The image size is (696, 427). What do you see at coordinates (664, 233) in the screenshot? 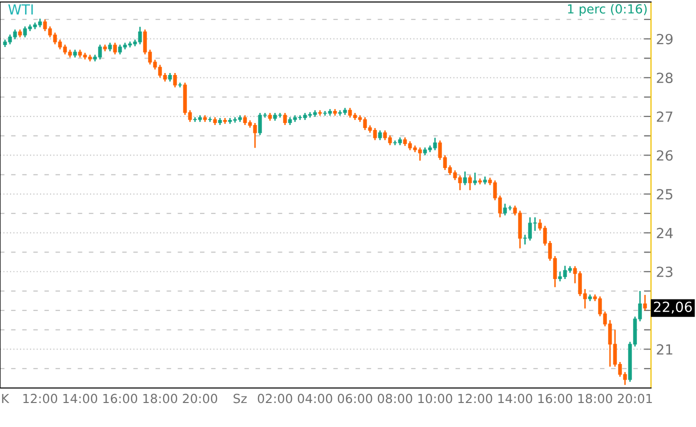
I see `y-tick-label: 24` at bounding box center [664, 233].